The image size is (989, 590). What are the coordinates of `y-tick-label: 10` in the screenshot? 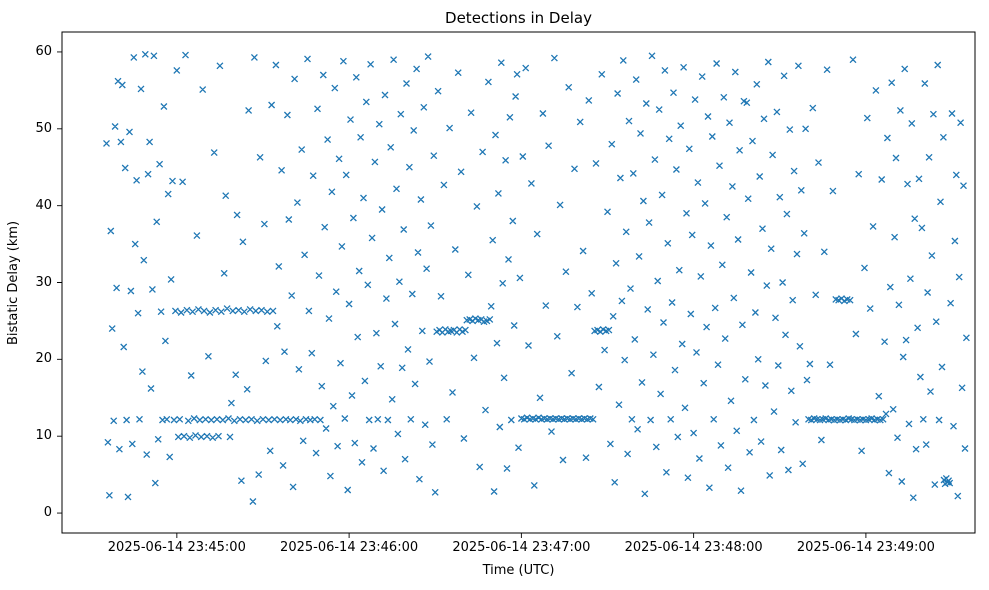 It's located at (43, 436).